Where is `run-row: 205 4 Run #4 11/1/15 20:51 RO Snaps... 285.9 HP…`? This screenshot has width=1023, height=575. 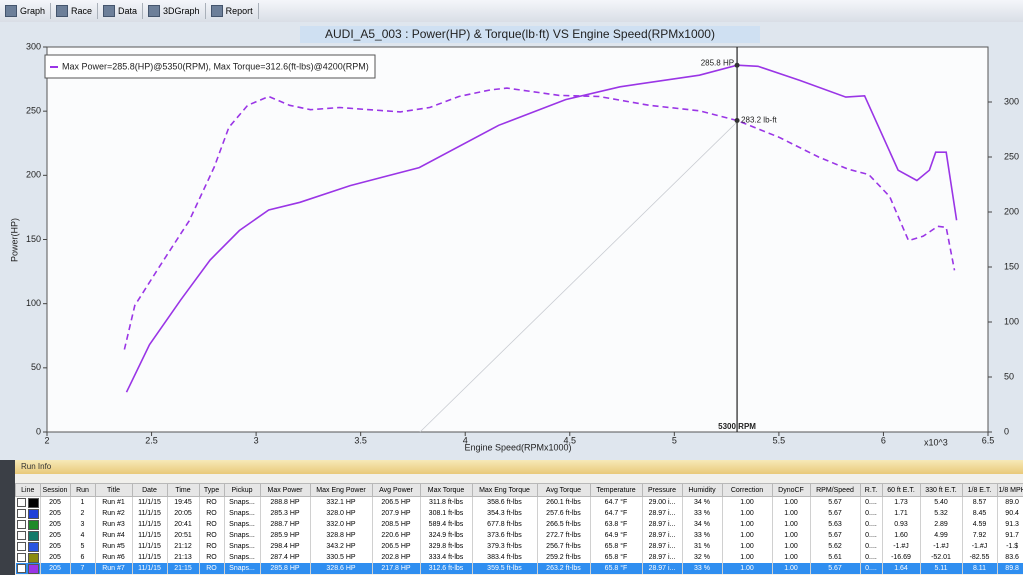
run-row: 205 4 Run #4 11/1/15 20:51 RO Snaps... 285.9 HP… is located at coordinates (519, 535).